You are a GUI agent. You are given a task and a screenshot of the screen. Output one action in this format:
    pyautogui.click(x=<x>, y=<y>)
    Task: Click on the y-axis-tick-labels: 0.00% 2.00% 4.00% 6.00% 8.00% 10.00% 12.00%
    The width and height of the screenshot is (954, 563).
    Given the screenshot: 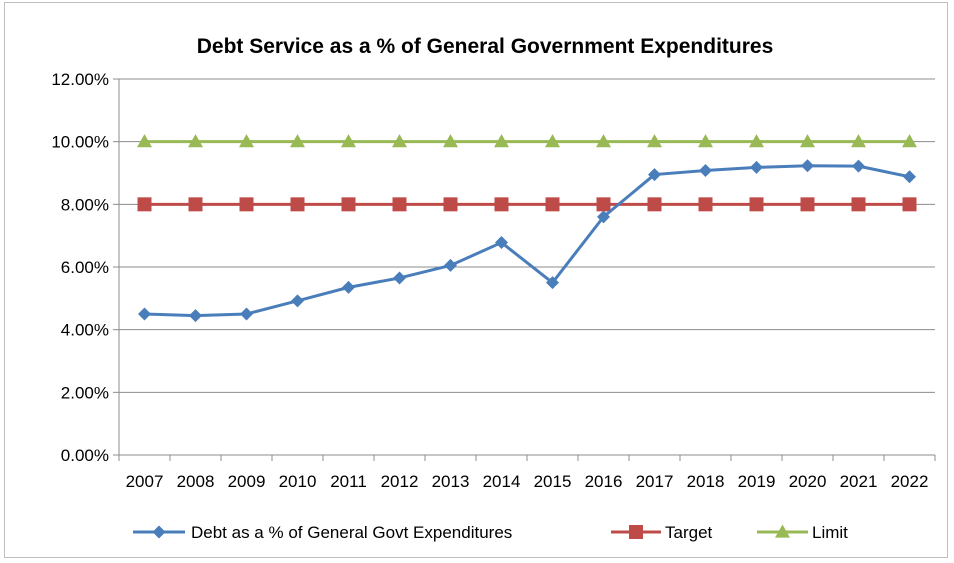 What is the action you would take?
    pyautogui.click(x=80, y=267)
    